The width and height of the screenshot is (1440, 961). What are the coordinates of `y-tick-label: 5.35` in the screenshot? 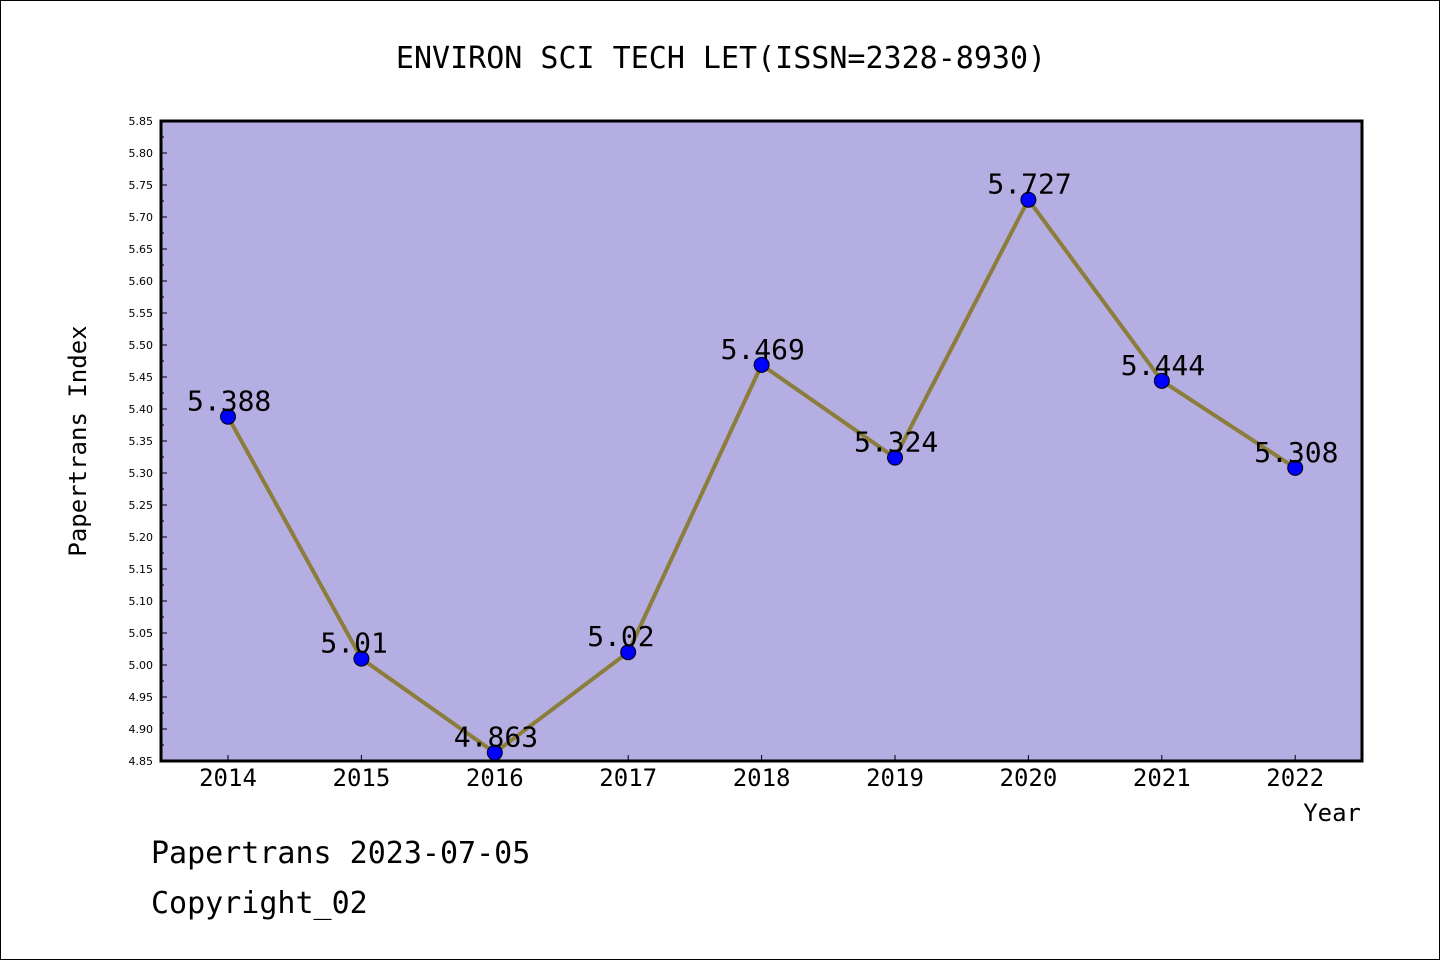 It's located at (141, 441).